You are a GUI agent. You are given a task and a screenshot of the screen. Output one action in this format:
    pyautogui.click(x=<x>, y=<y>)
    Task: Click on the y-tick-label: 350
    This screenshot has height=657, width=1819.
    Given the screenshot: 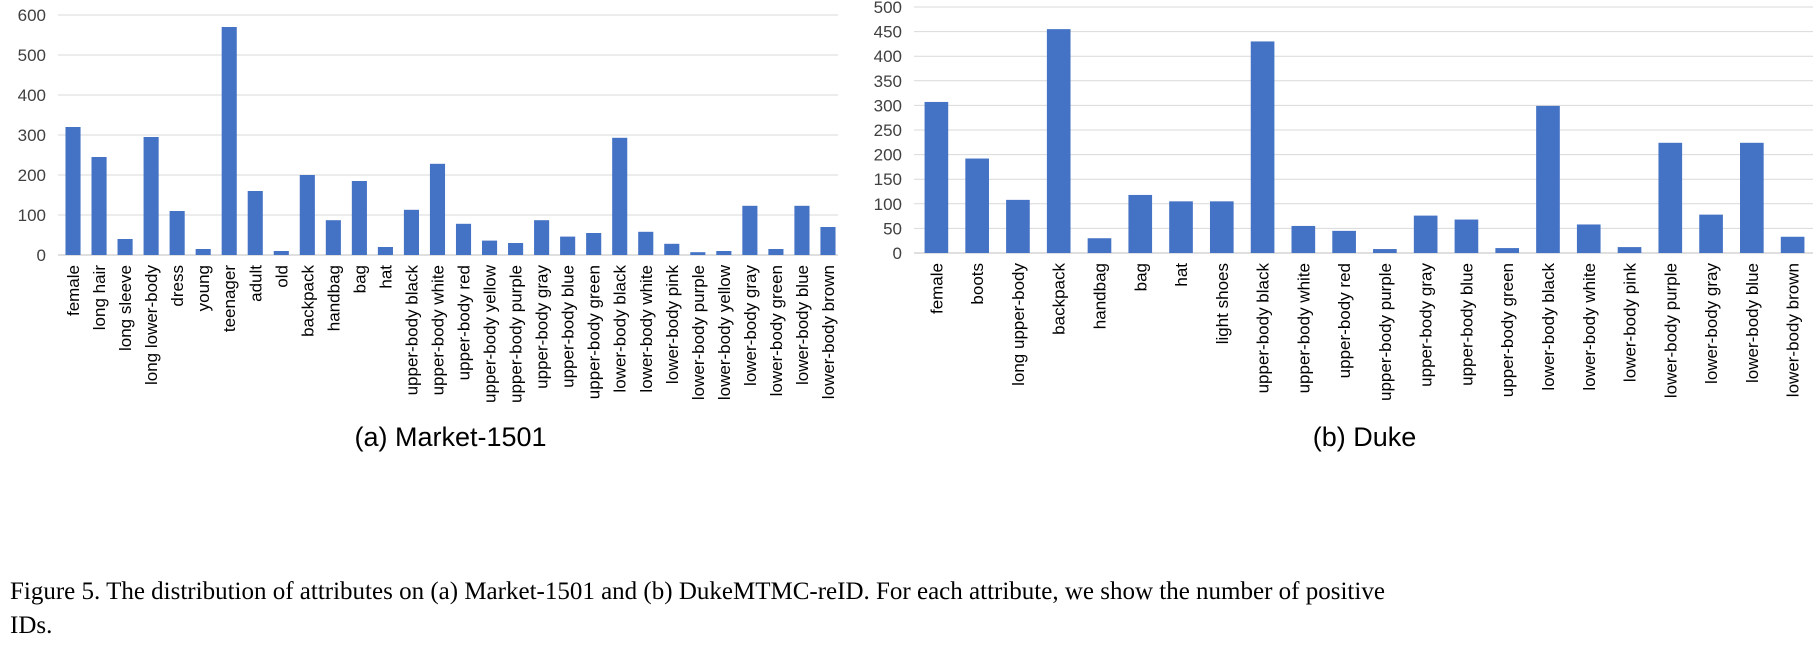 What is the action you would take?
    pyautogui.click(x=888, y=81)
    